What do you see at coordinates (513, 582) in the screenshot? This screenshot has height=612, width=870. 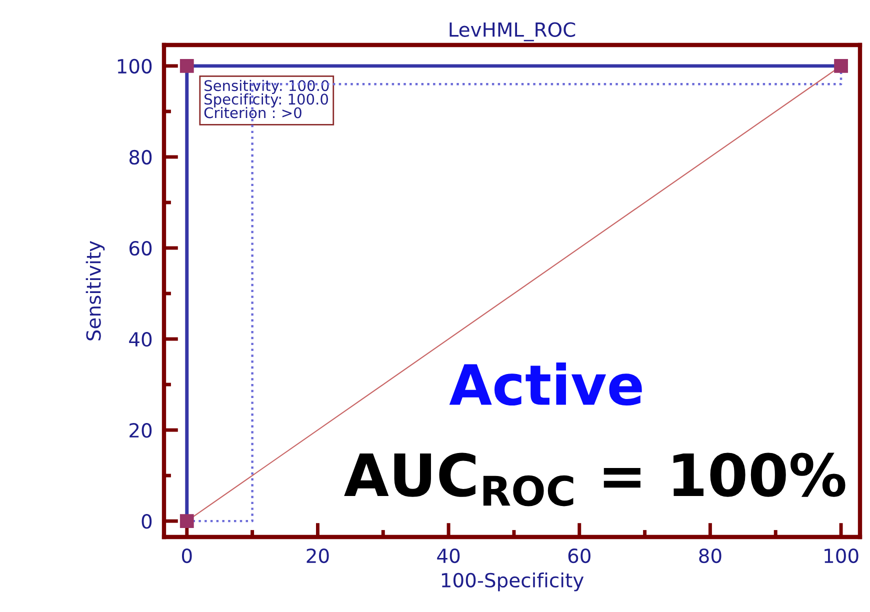 I see `x-axis-title: 100-Specificity` at bounding box center [513, 582].